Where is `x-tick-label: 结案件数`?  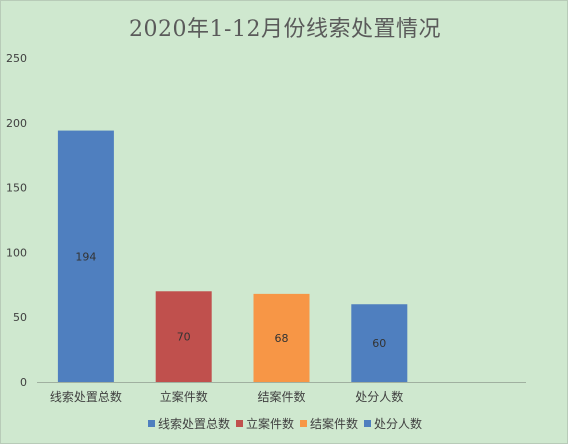 x-tick-label: 结案件数 is located at coordinates (281, 396).